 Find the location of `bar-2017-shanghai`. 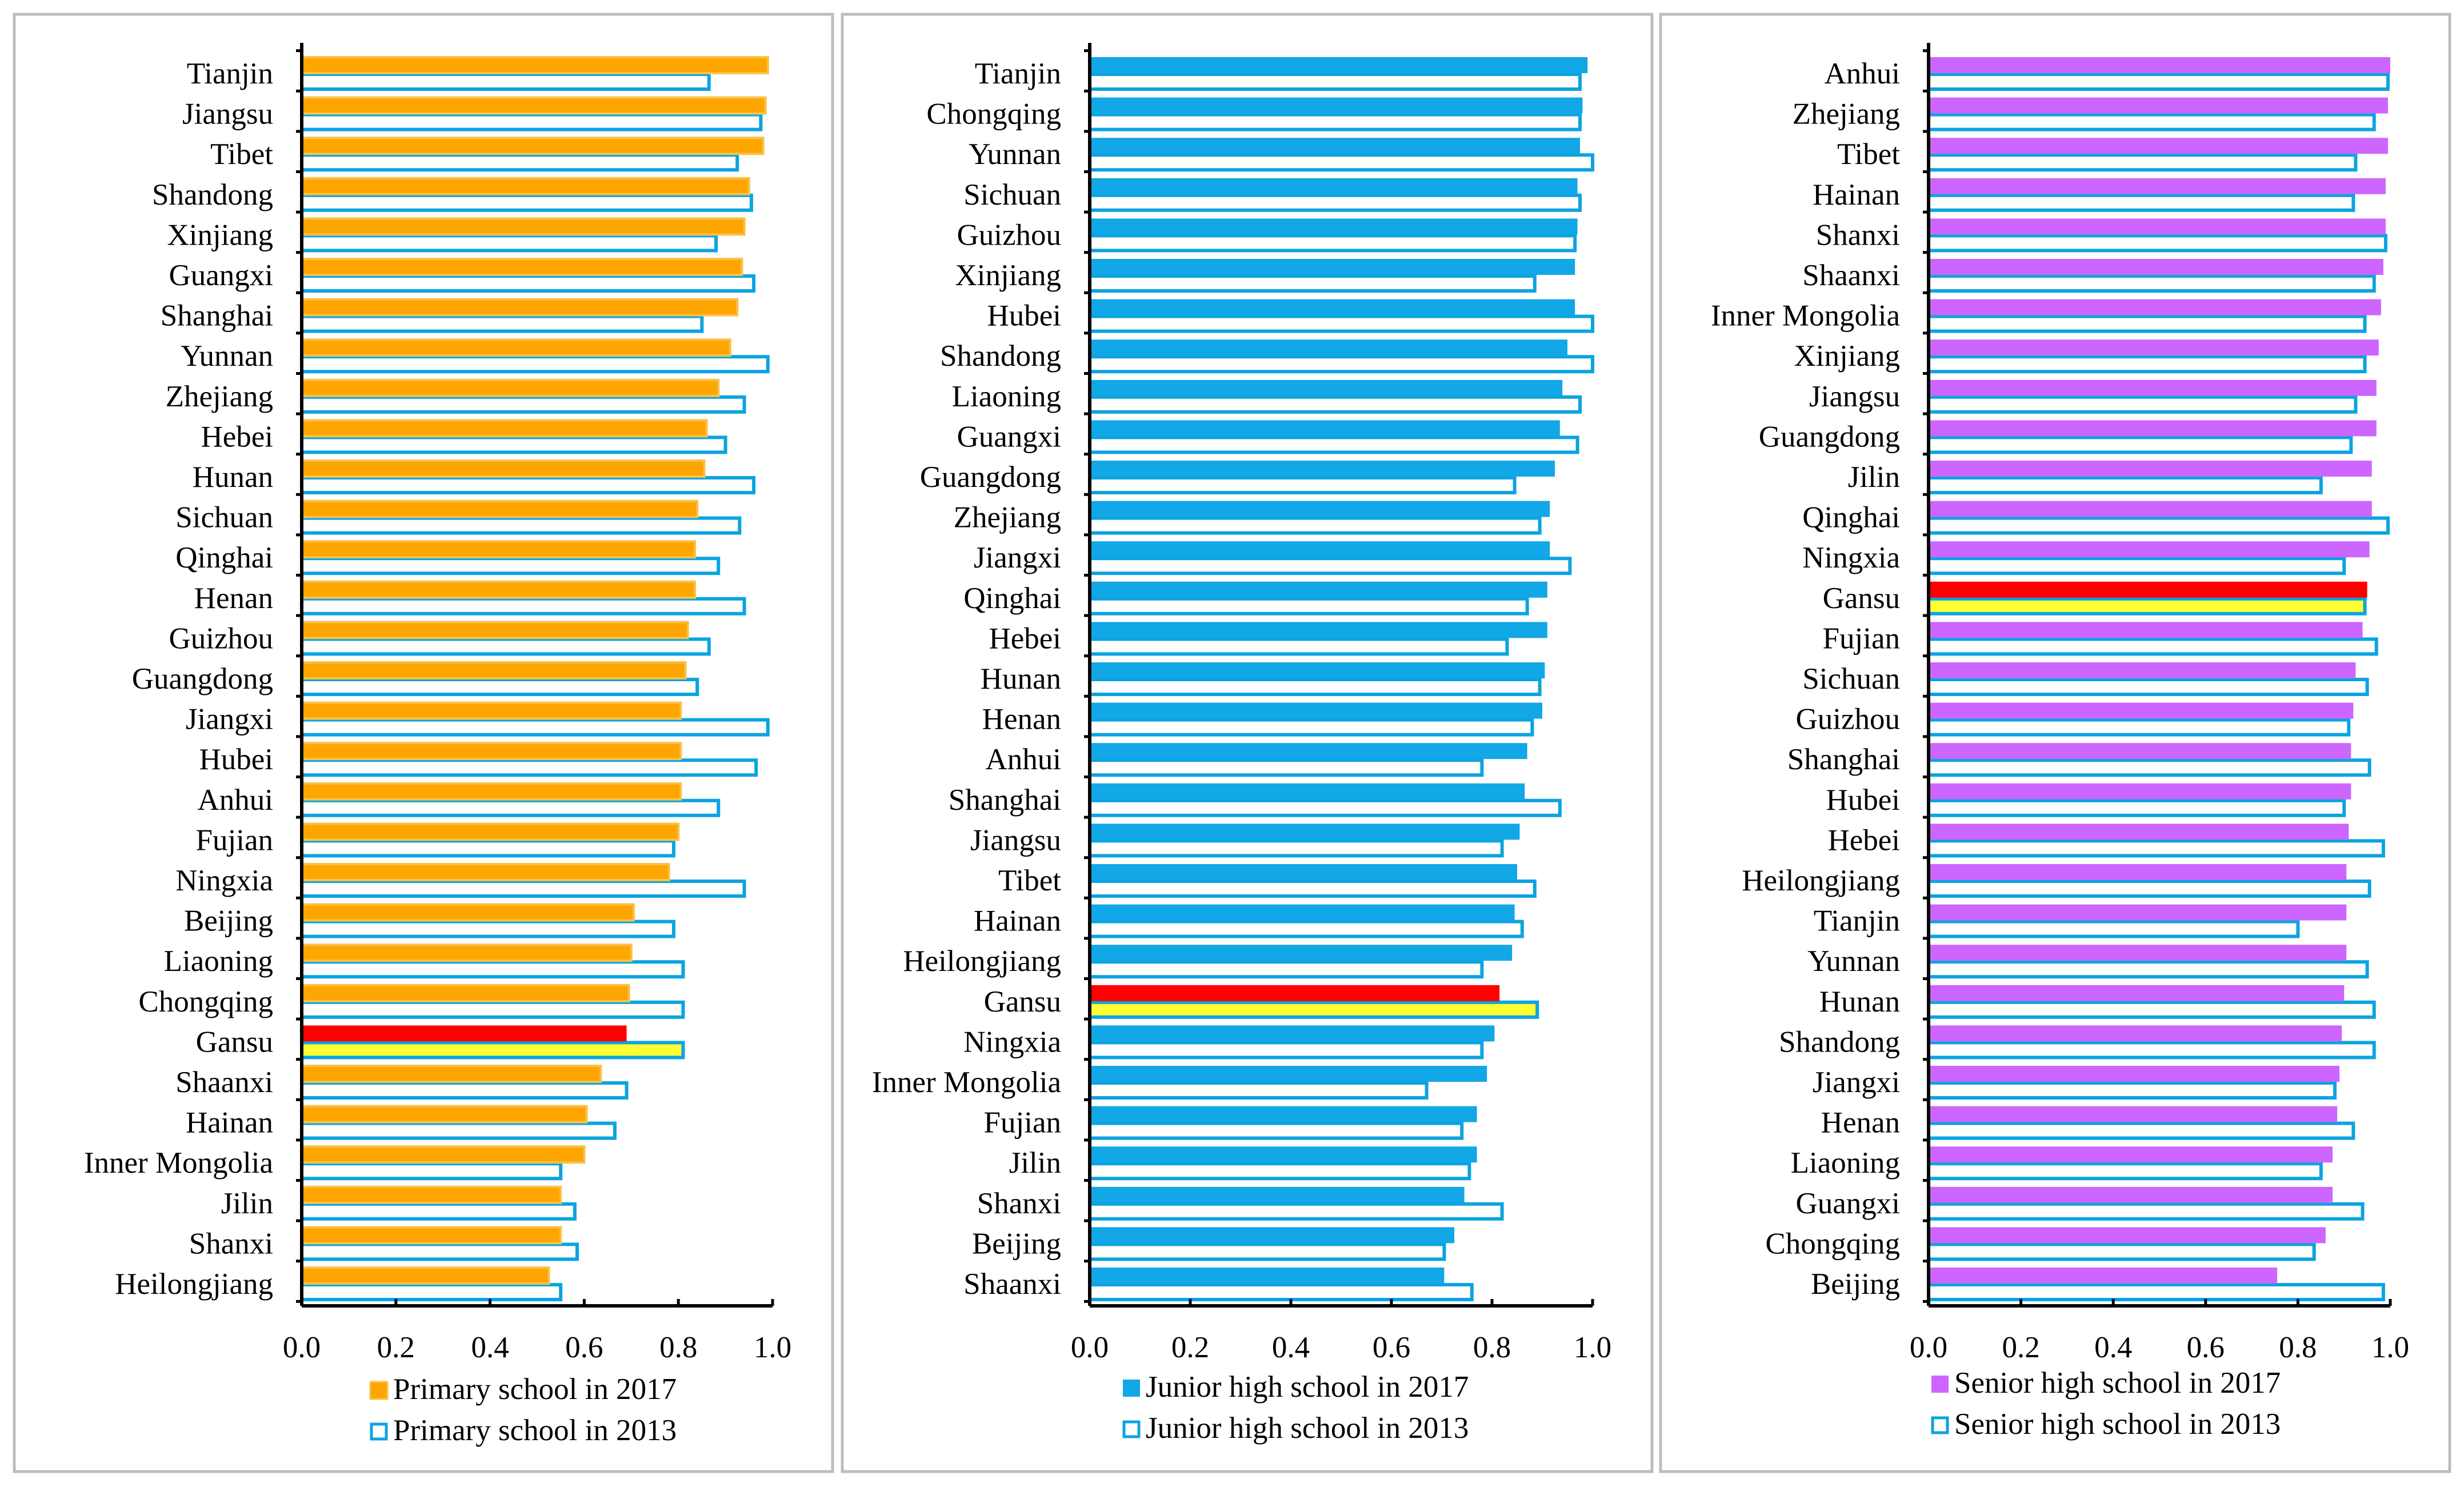

bar-2017-shanghai is located at coordinates (520, 308).